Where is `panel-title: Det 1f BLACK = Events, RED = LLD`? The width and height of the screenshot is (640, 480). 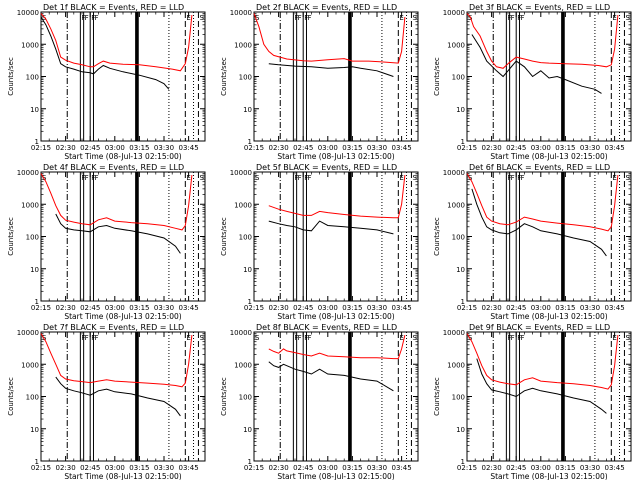 panel-title: Det 1f BLACK = Events, RED = LLD is located at coordinates (113, 7).